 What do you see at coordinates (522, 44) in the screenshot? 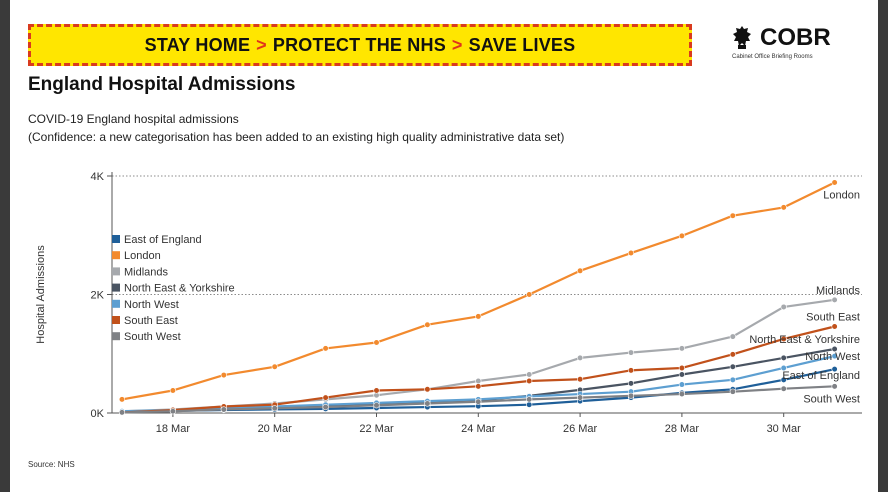
I see `banner-text-save-lives: SAVE LIVES` at bounding box center [522, 44].